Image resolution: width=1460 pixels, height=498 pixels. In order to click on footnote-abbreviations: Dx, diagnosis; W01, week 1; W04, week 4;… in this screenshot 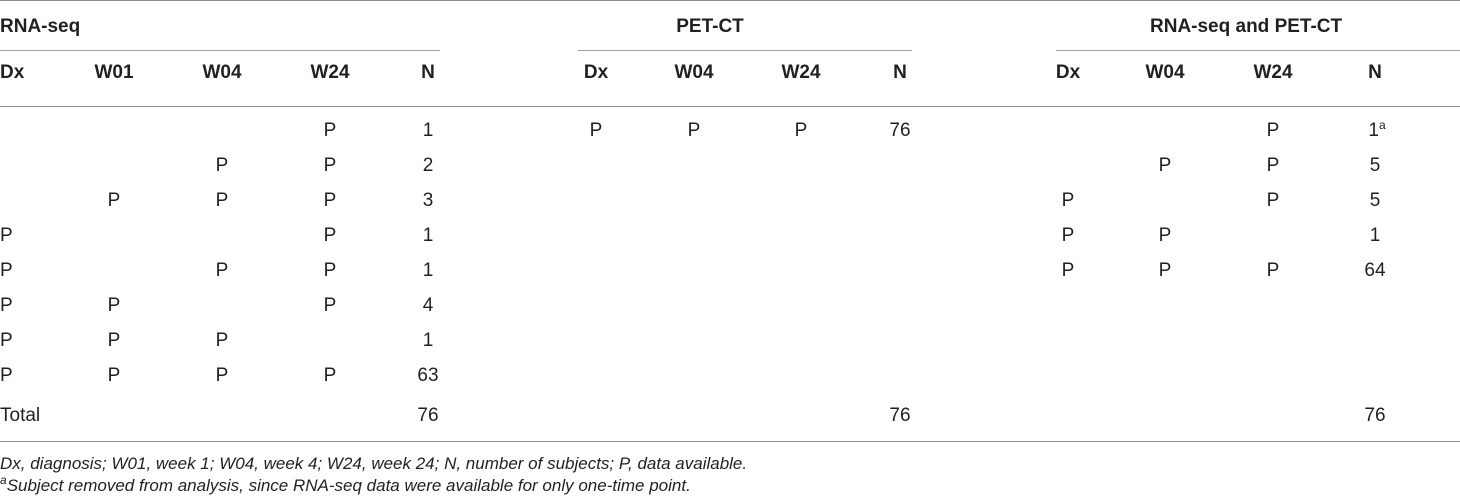, I will do `click(374, 463)`.